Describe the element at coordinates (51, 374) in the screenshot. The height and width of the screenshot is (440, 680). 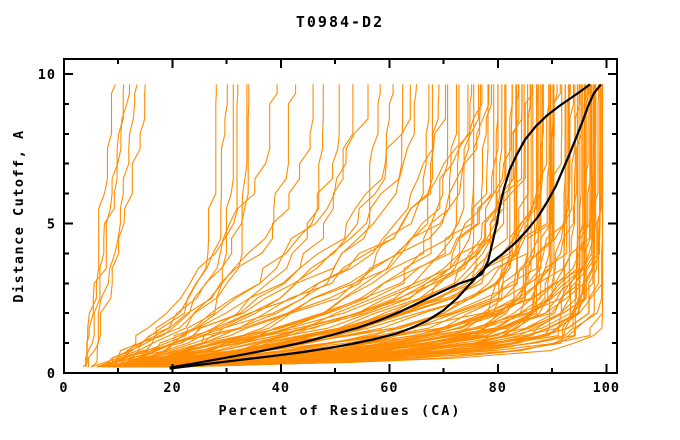
I see `y-tick-label: 0` at that location.